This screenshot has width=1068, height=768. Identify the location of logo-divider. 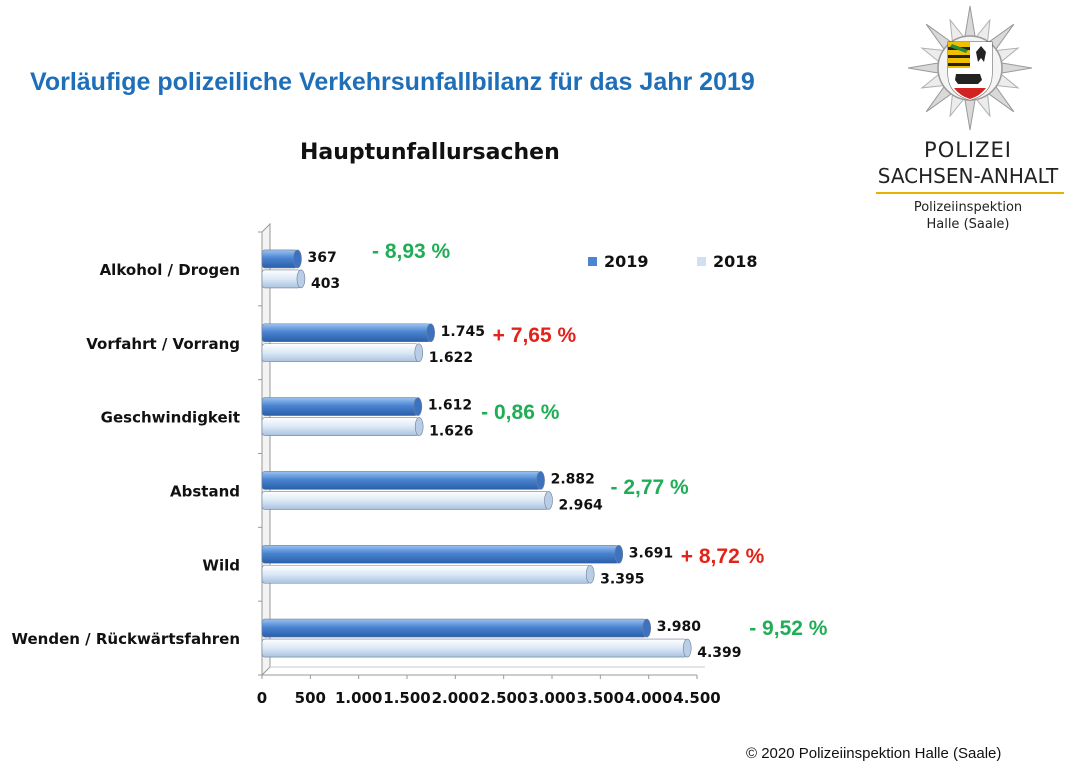
(970, 193).